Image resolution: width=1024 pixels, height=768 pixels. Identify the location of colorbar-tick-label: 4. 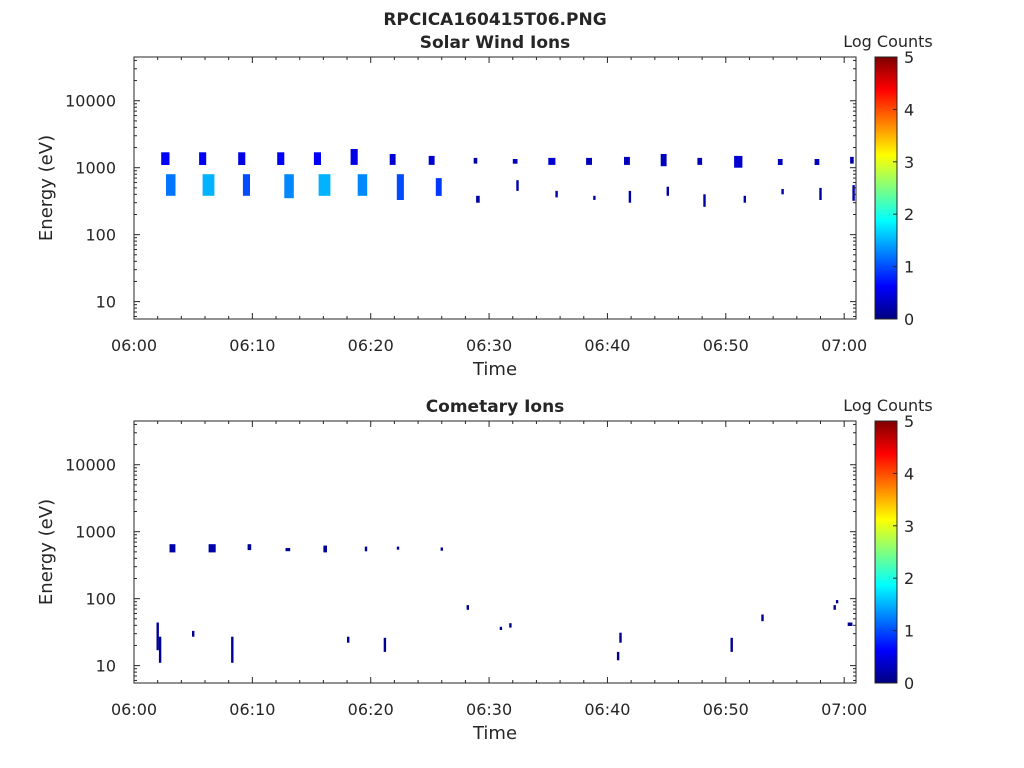
(909, 473).